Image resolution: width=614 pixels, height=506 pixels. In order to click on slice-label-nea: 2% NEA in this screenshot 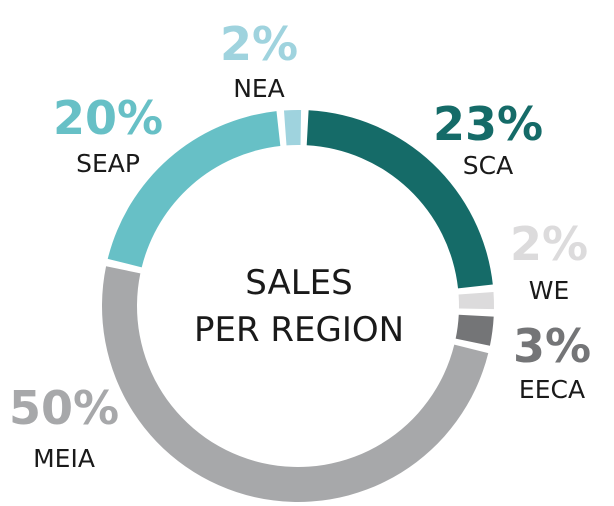, I will do `click(259, 60)`.